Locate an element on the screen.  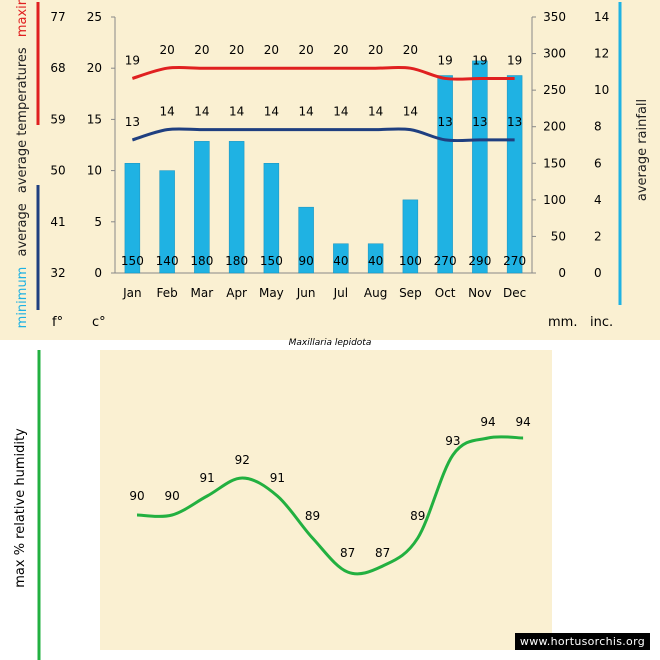
mm-unit-label: mm. is located at coordinates (562, 322).